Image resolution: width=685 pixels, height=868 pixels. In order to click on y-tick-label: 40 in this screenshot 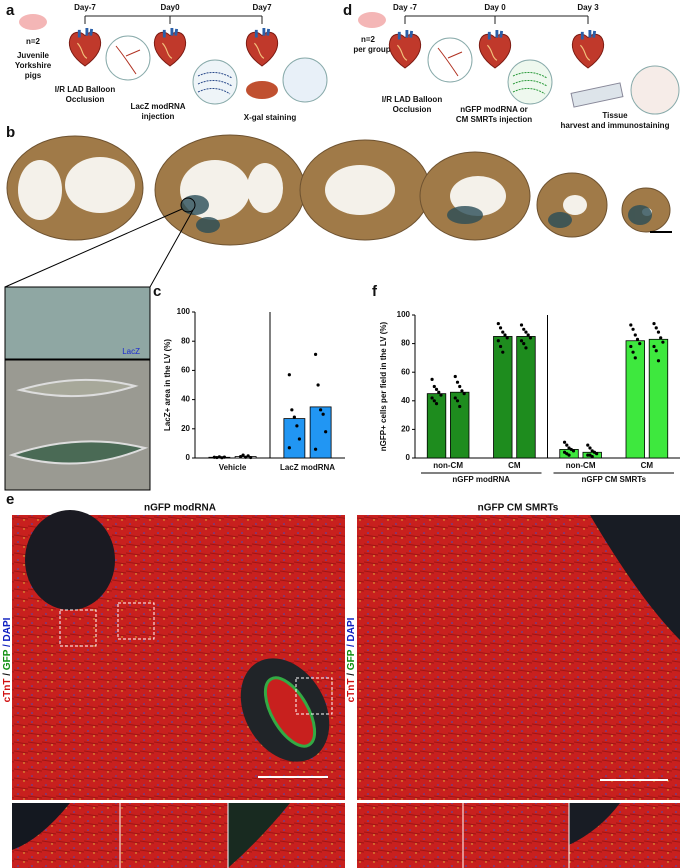, I will do `click(185, 399)`.